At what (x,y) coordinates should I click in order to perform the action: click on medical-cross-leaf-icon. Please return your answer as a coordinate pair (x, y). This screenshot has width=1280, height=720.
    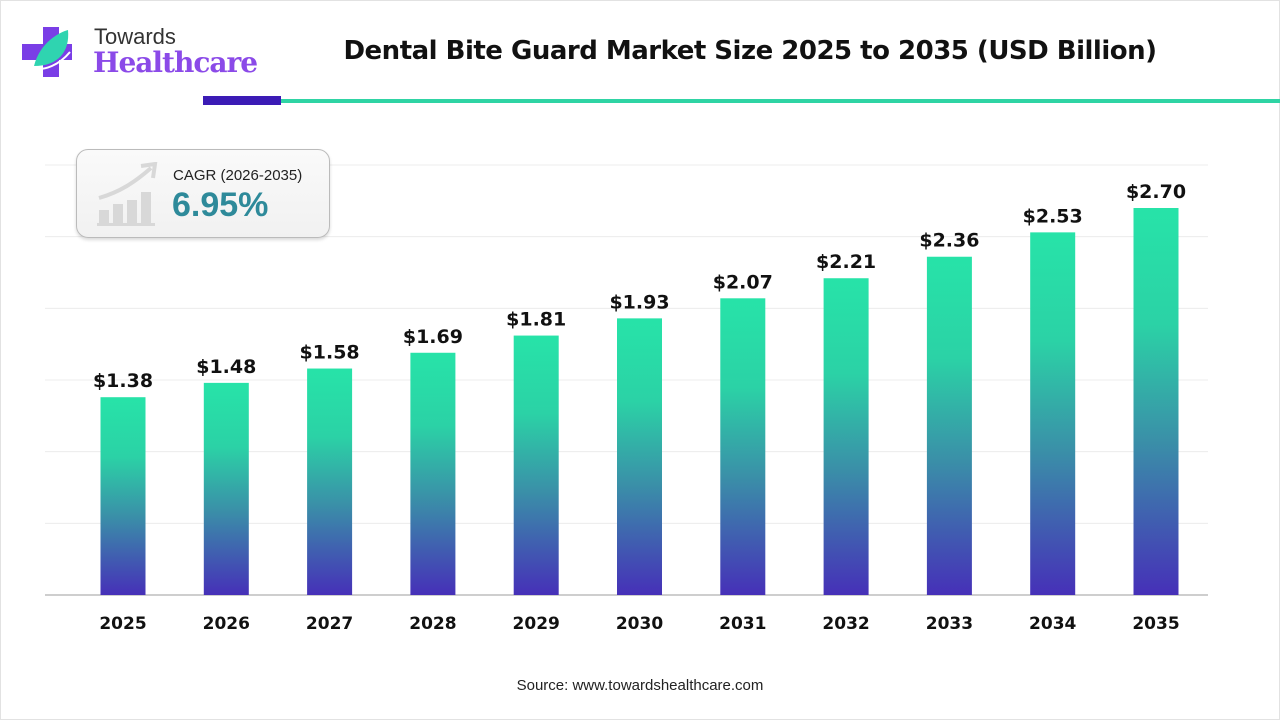
    Looking at the image, I should click on (47, 52).